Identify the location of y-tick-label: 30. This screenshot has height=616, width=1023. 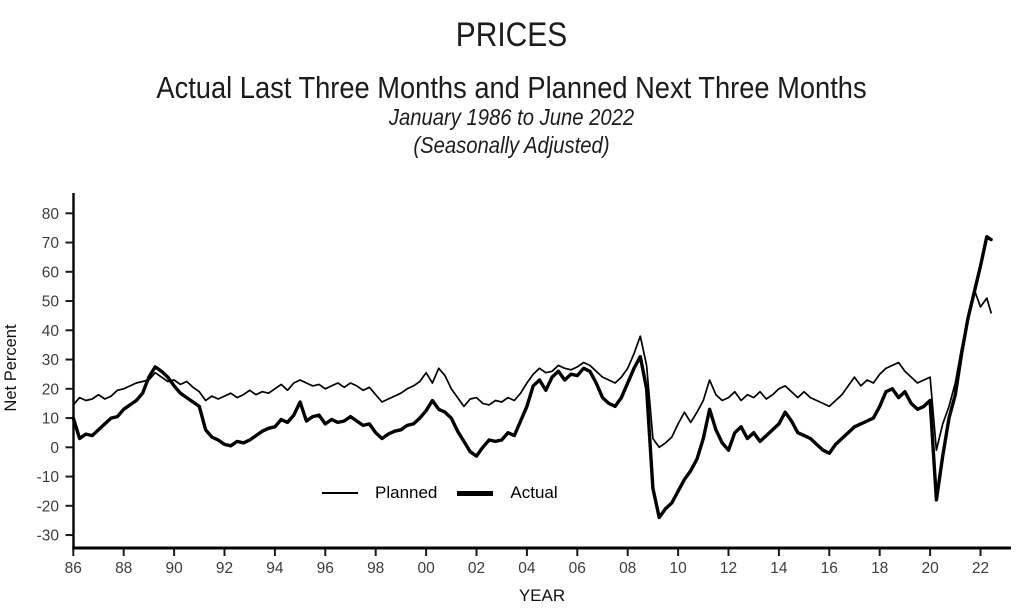
(51, 360).